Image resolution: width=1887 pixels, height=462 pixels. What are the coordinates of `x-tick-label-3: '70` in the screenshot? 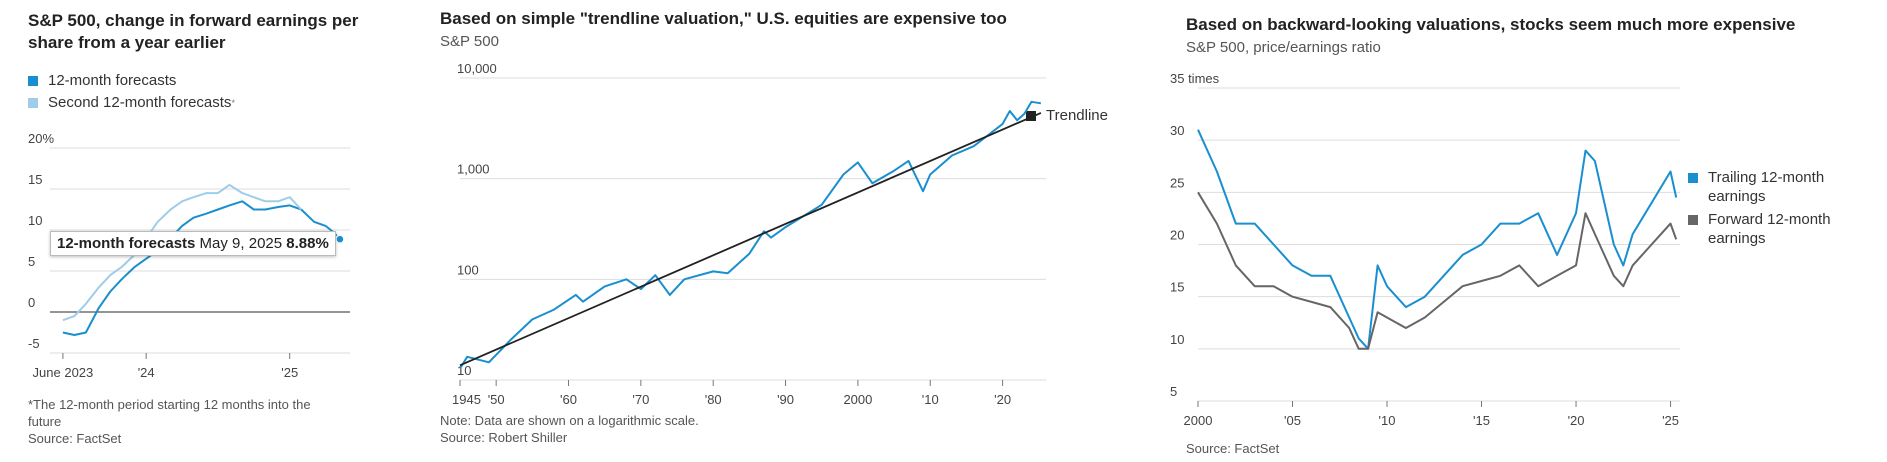 It's located at (640, 399).